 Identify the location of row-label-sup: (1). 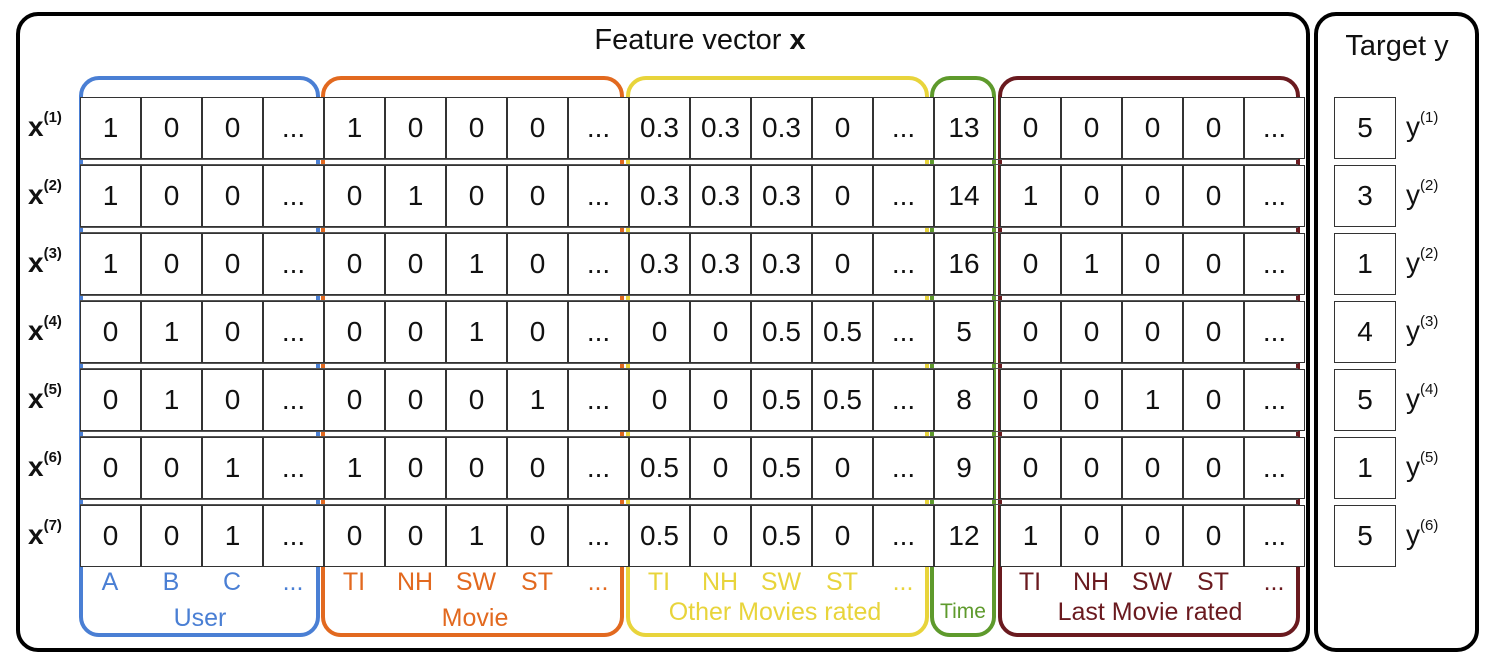
(52, 117).